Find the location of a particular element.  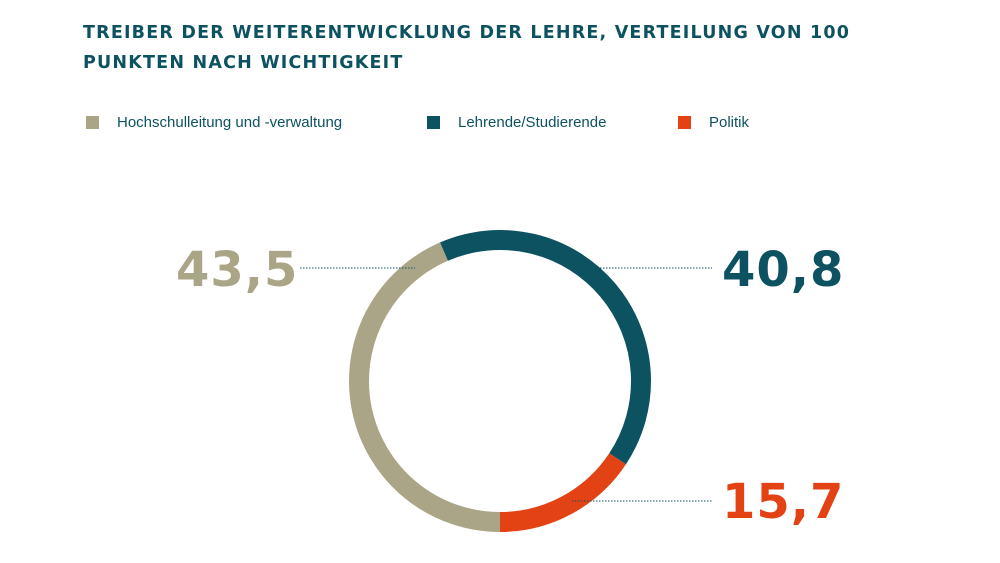

legend-item-hochschulleitung: Hochschulleitung und -verwaltung is located at coordinates (214, 122).